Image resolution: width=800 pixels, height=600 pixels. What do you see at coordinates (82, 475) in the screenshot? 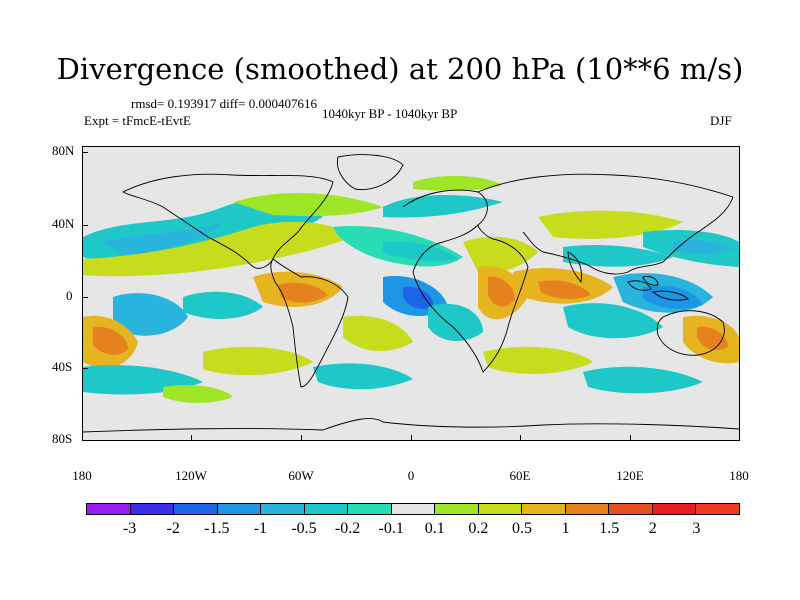
I see `x-label-180w: 180` at bounding box center [82, 475].